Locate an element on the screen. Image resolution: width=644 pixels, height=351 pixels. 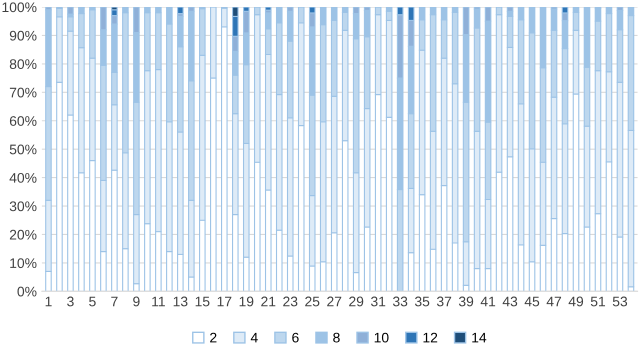
y-tick-label: 60% is located at coordinates (23, 121).